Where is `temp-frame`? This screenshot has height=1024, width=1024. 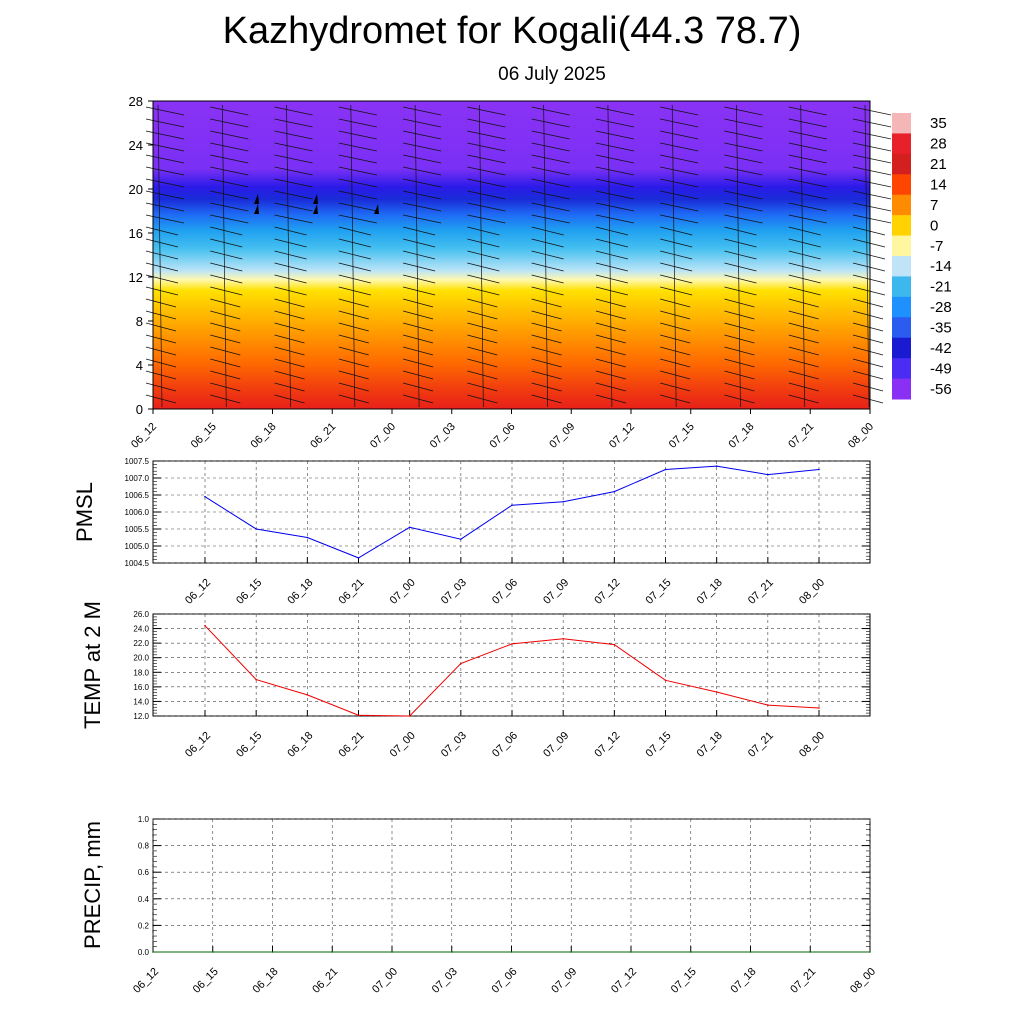
temp-frame is located at coordinates (511, 665).